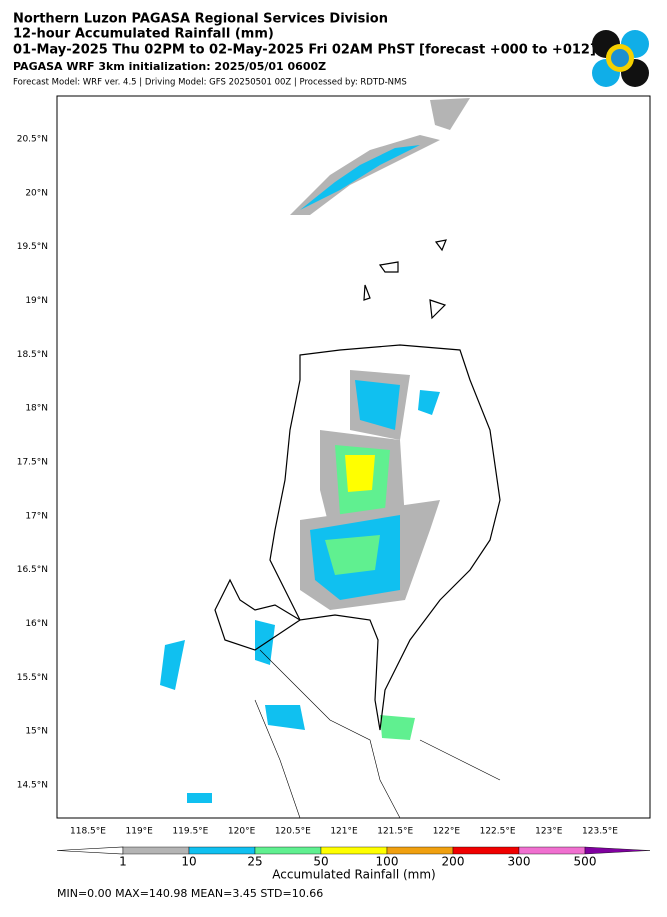  What do you see at coordinates (32, 140) in the screenshot?
I see `lat-label: 20.5°N` at bounding box center [32, 140].